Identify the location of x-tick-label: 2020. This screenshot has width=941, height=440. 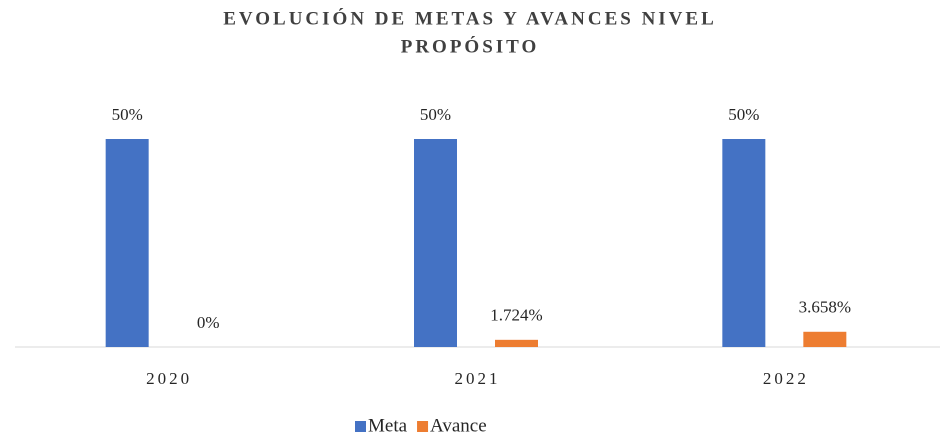
(169, 378).